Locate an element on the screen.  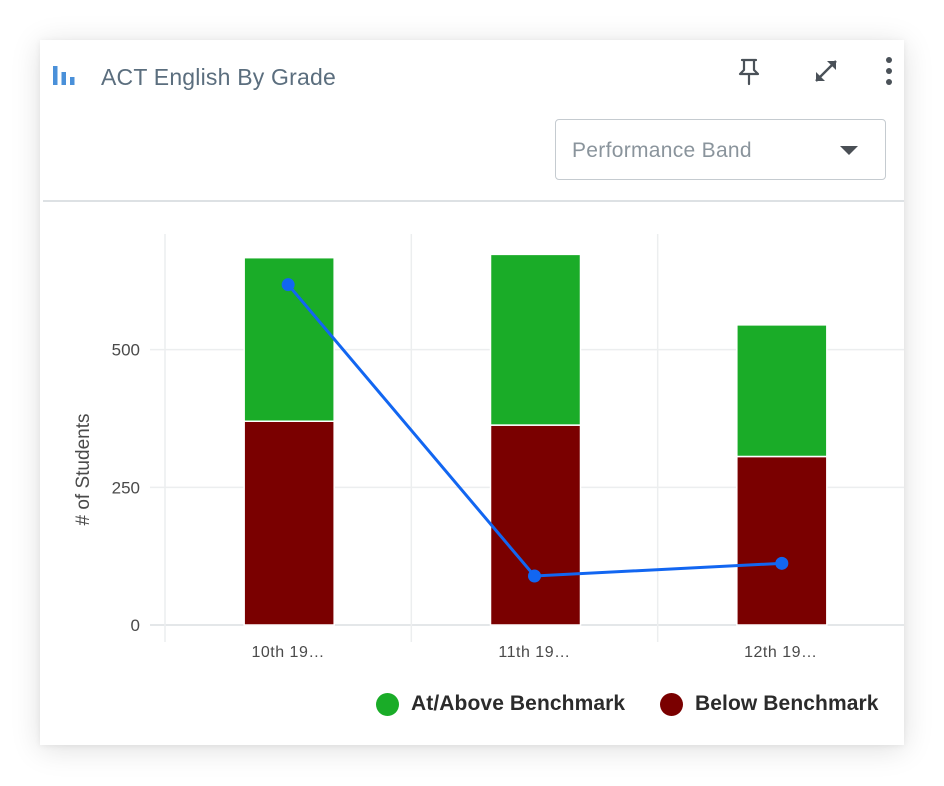
legend-item-at-above: At/Above Benchmark is located at coordinates (500, 704).